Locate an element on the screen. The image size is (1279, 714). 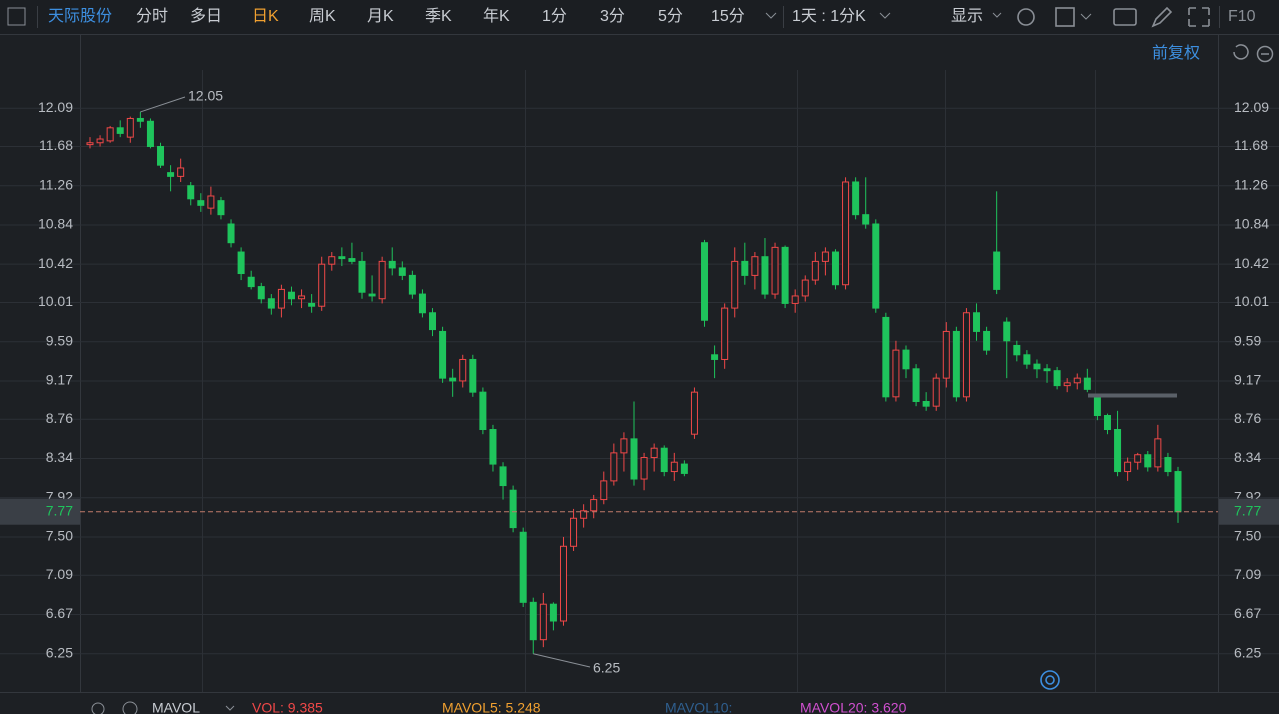
y-tick-label: 6.25 is located at coordinates (59, 652).